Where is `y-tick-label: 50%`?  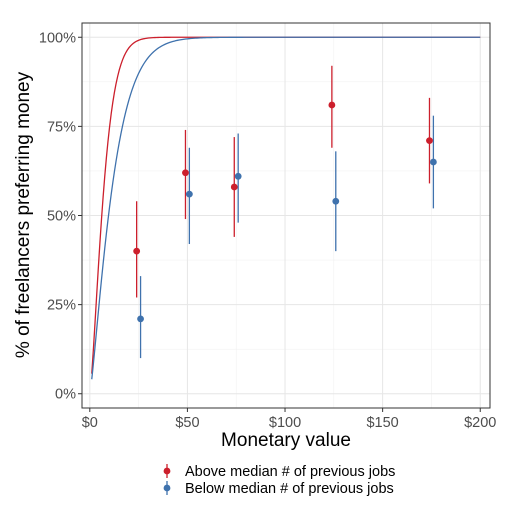
y-tick-label: 50% is located at coordinates (61, 217).